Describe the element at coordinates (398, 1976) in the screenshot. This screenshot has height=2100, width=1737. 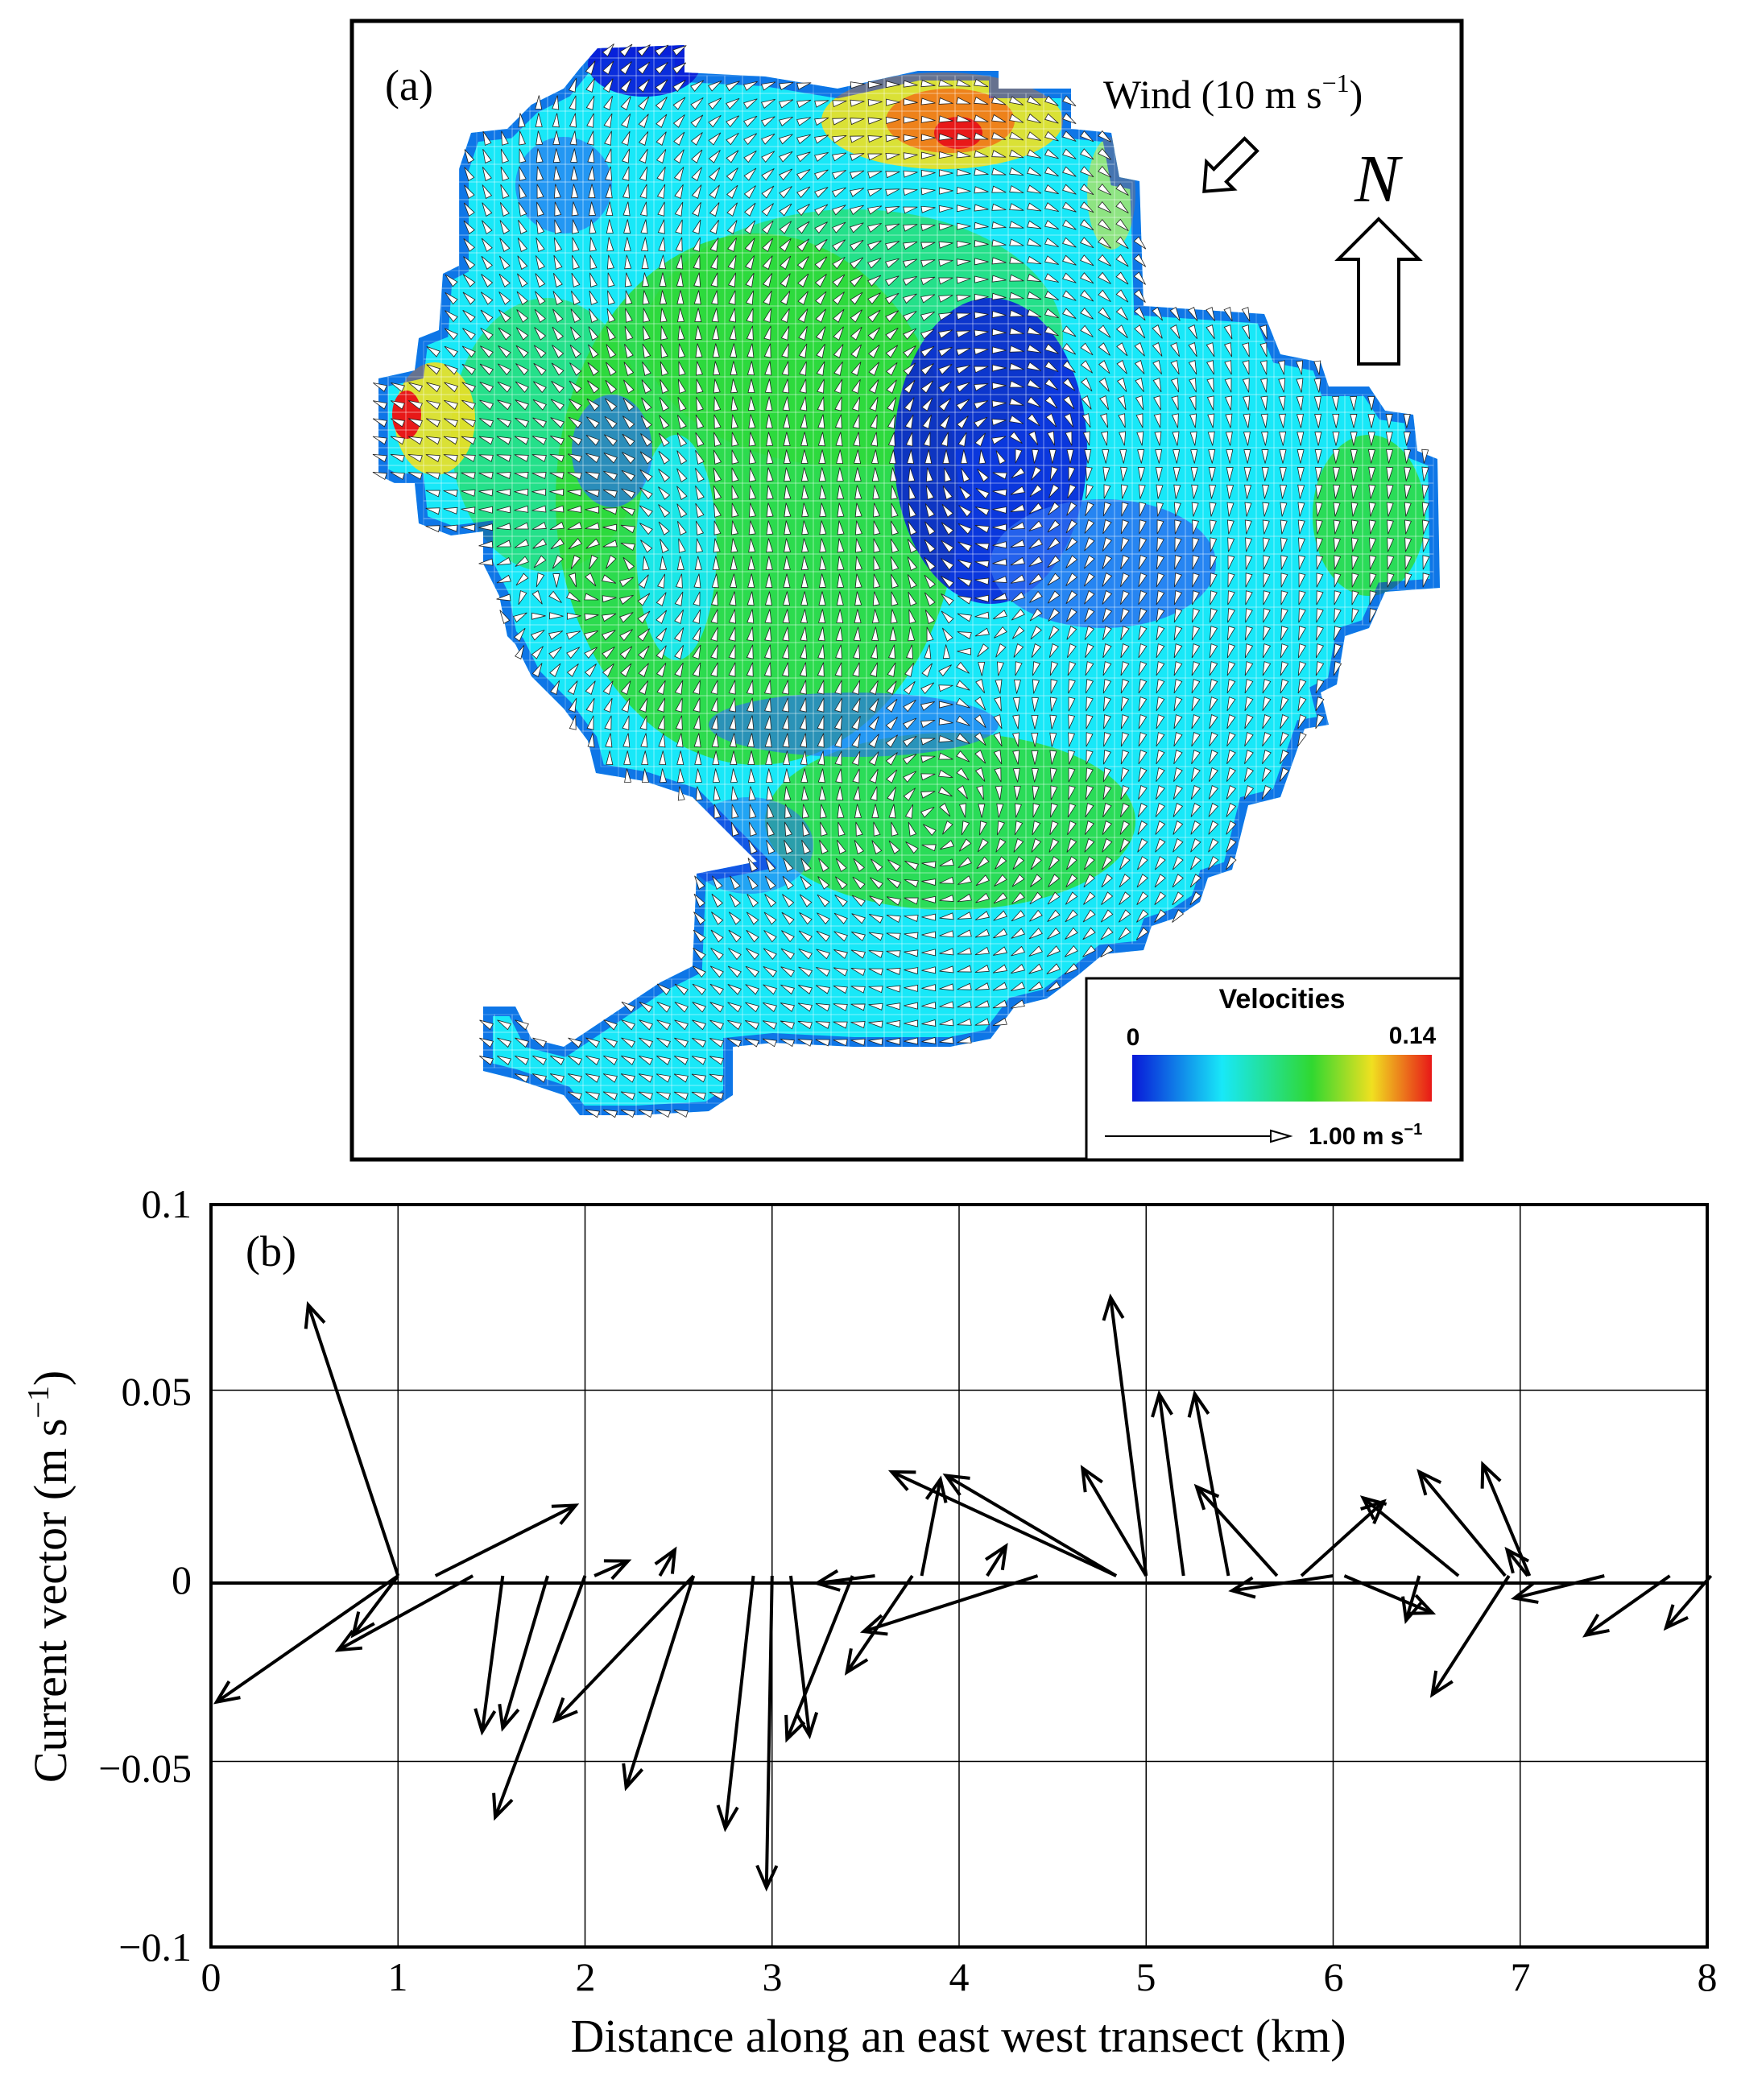
I see `x-tick-label: 1` at that location.